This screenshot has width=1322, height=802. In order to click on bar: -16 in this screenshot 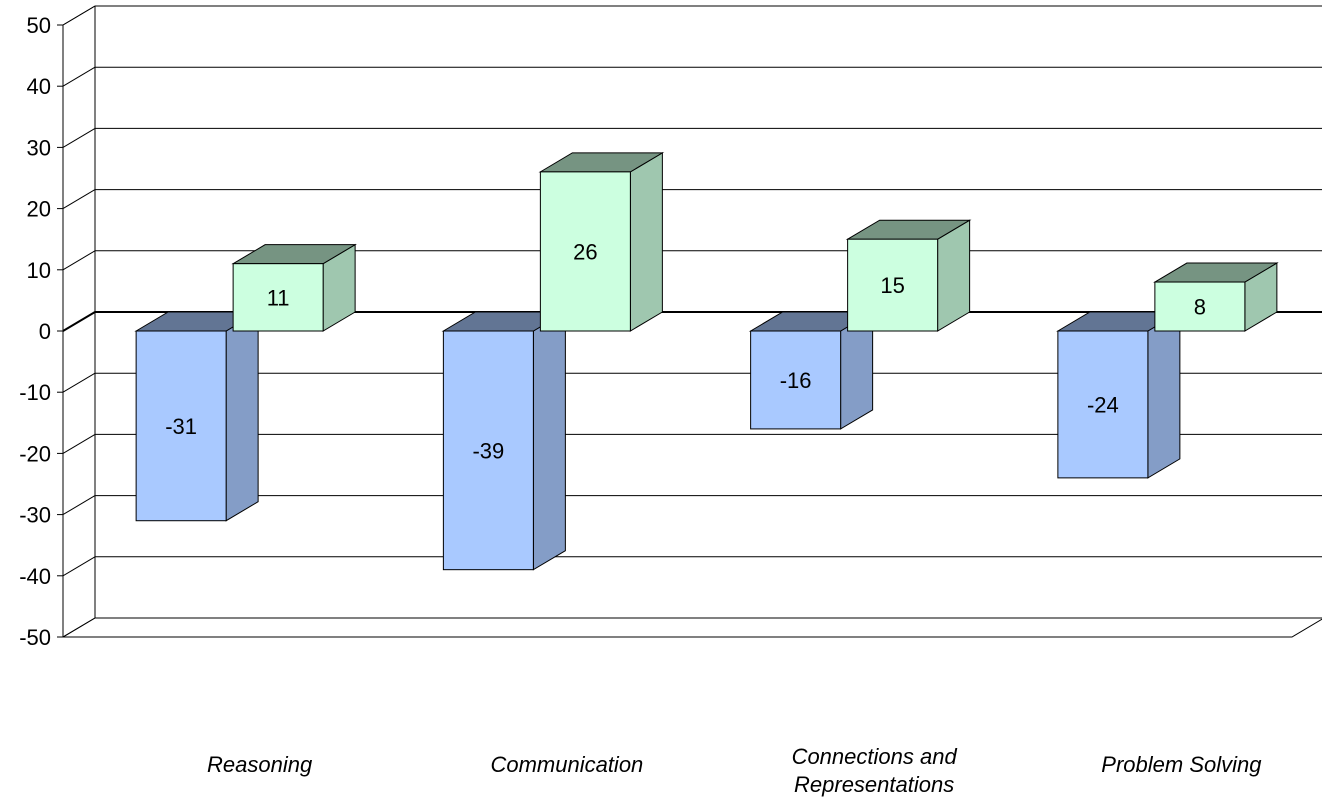, I will do `click(811, 370)`.